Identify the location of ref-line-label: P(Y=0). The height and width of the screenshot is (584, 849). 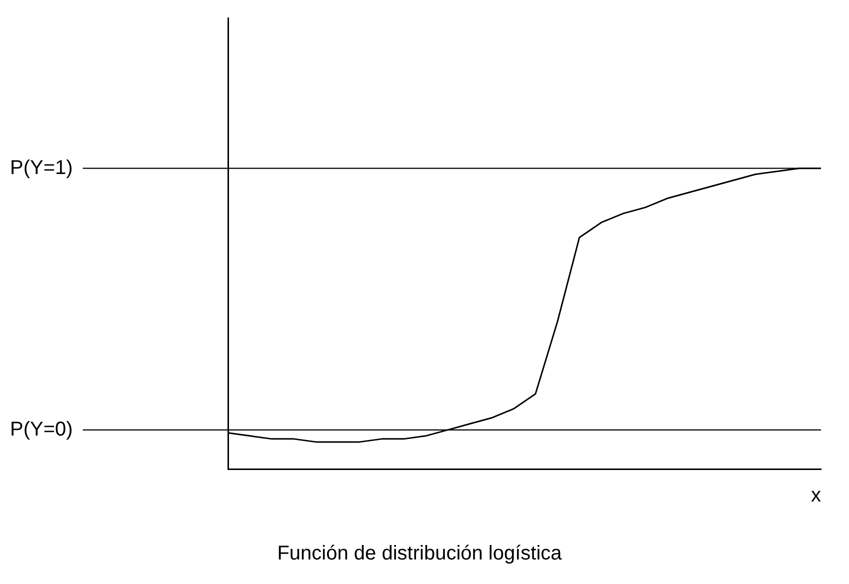
(41, 429).